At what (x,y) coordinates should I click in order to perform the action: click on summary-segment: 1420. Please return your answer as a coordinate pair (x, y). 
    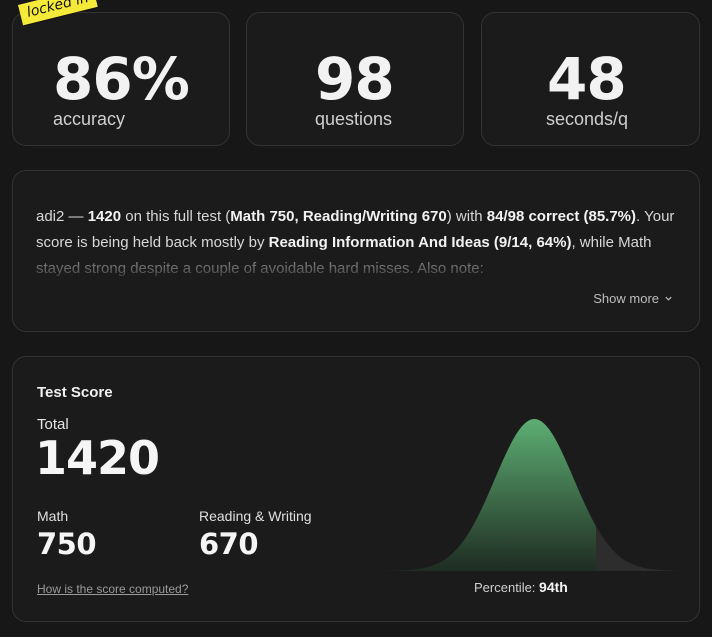
    Looking at the image, I should click on (104, 216).